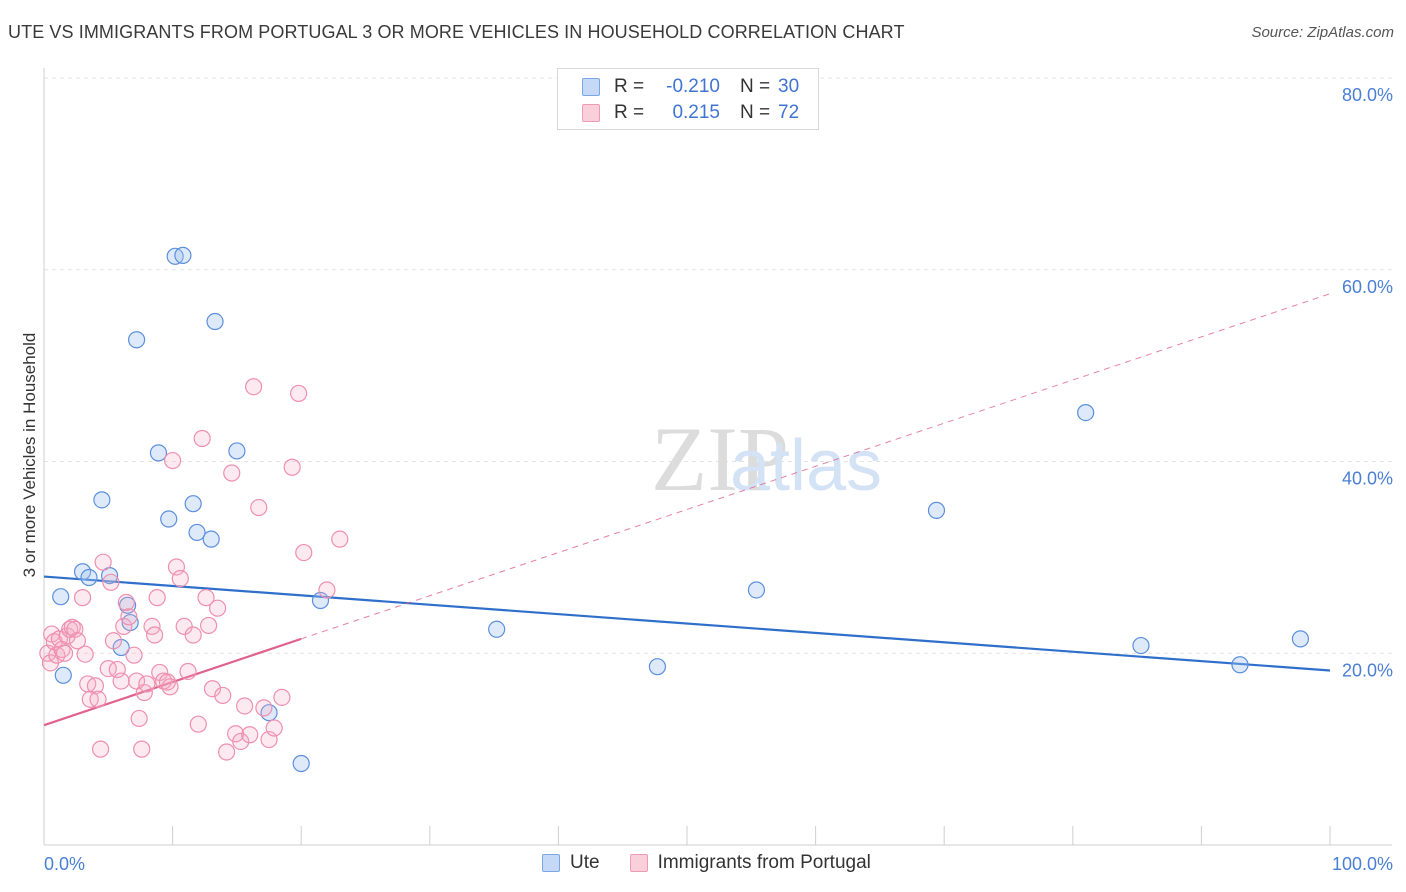 The height and width of the screenshot is (892, 1406). What do you see at coordinates (1367, 287) in the screenshot?
I see `y-tick-label: 60.0%` at bounding box center [1367, 287].